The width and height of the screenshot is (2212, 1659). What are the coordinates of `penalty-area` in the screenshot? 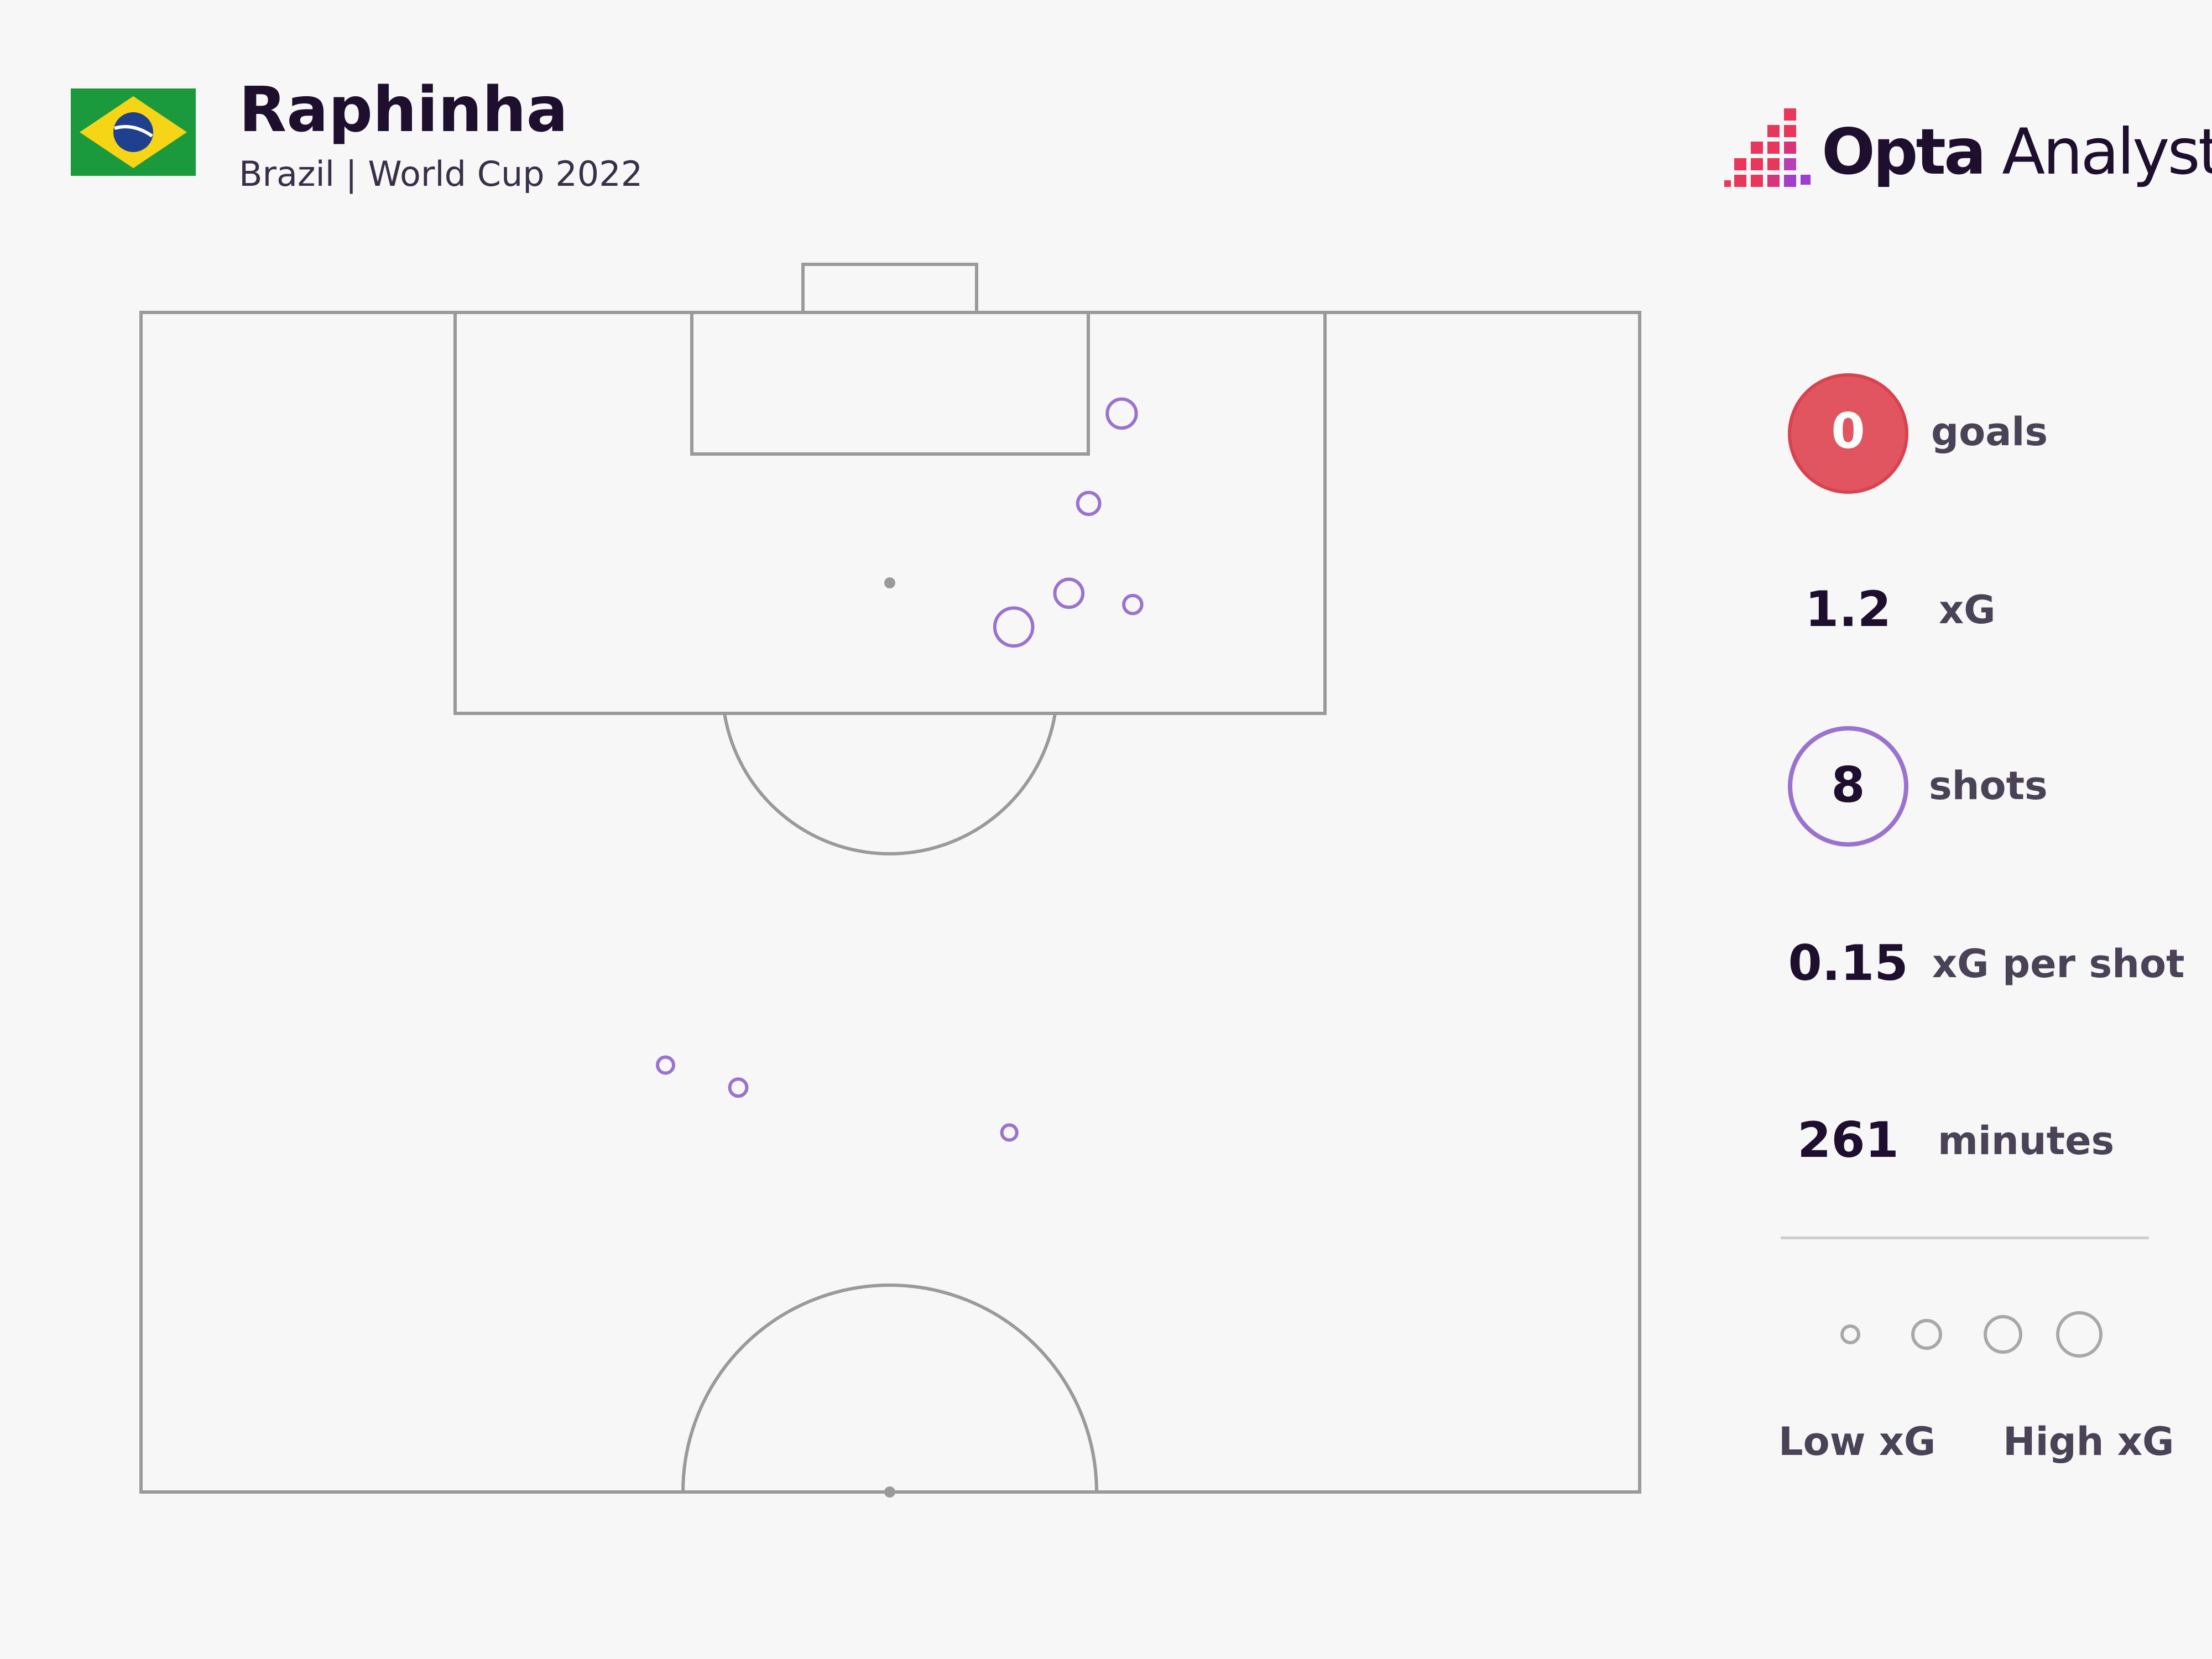 It's located at (890, 513).